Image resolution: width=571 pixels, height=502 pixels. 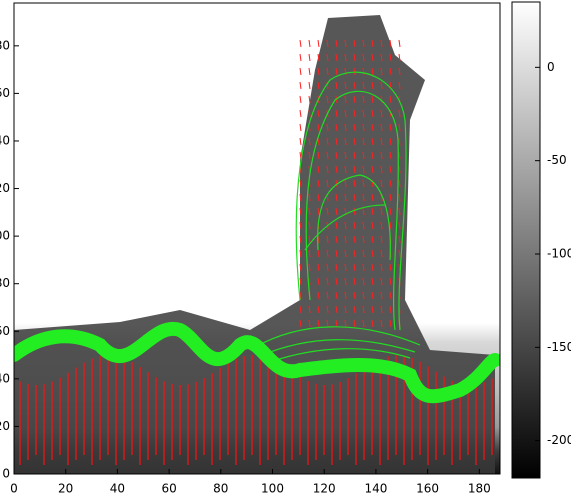 What do you see at coordinates (5, 45) in the screenshot?
I see `y-tick-label: 180` at bounding box center [5, 45].